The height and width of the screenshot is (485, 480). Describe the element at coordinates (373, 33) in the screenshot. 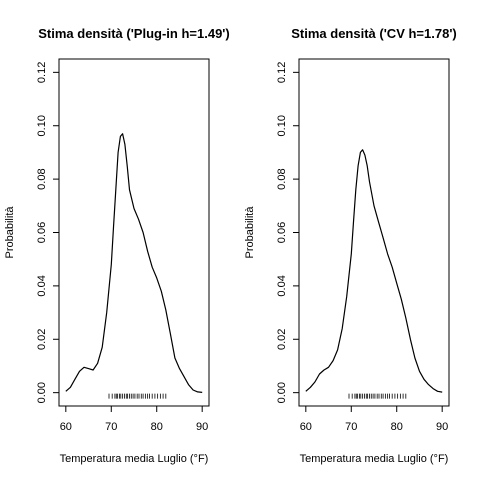

I see `chart-title: Stima densità ('CV h=1.78')` at that location.